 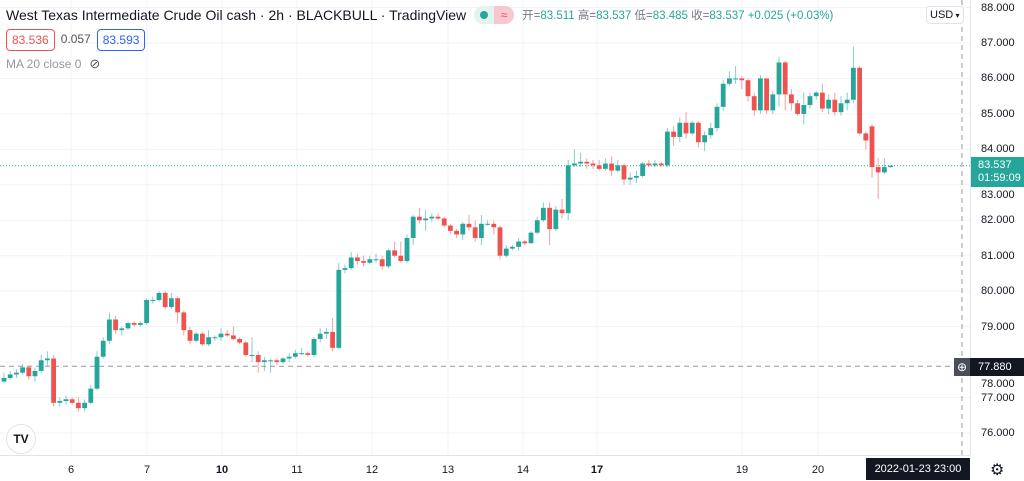 I want to click on open-label: 开=, so click(x=531, y=16).